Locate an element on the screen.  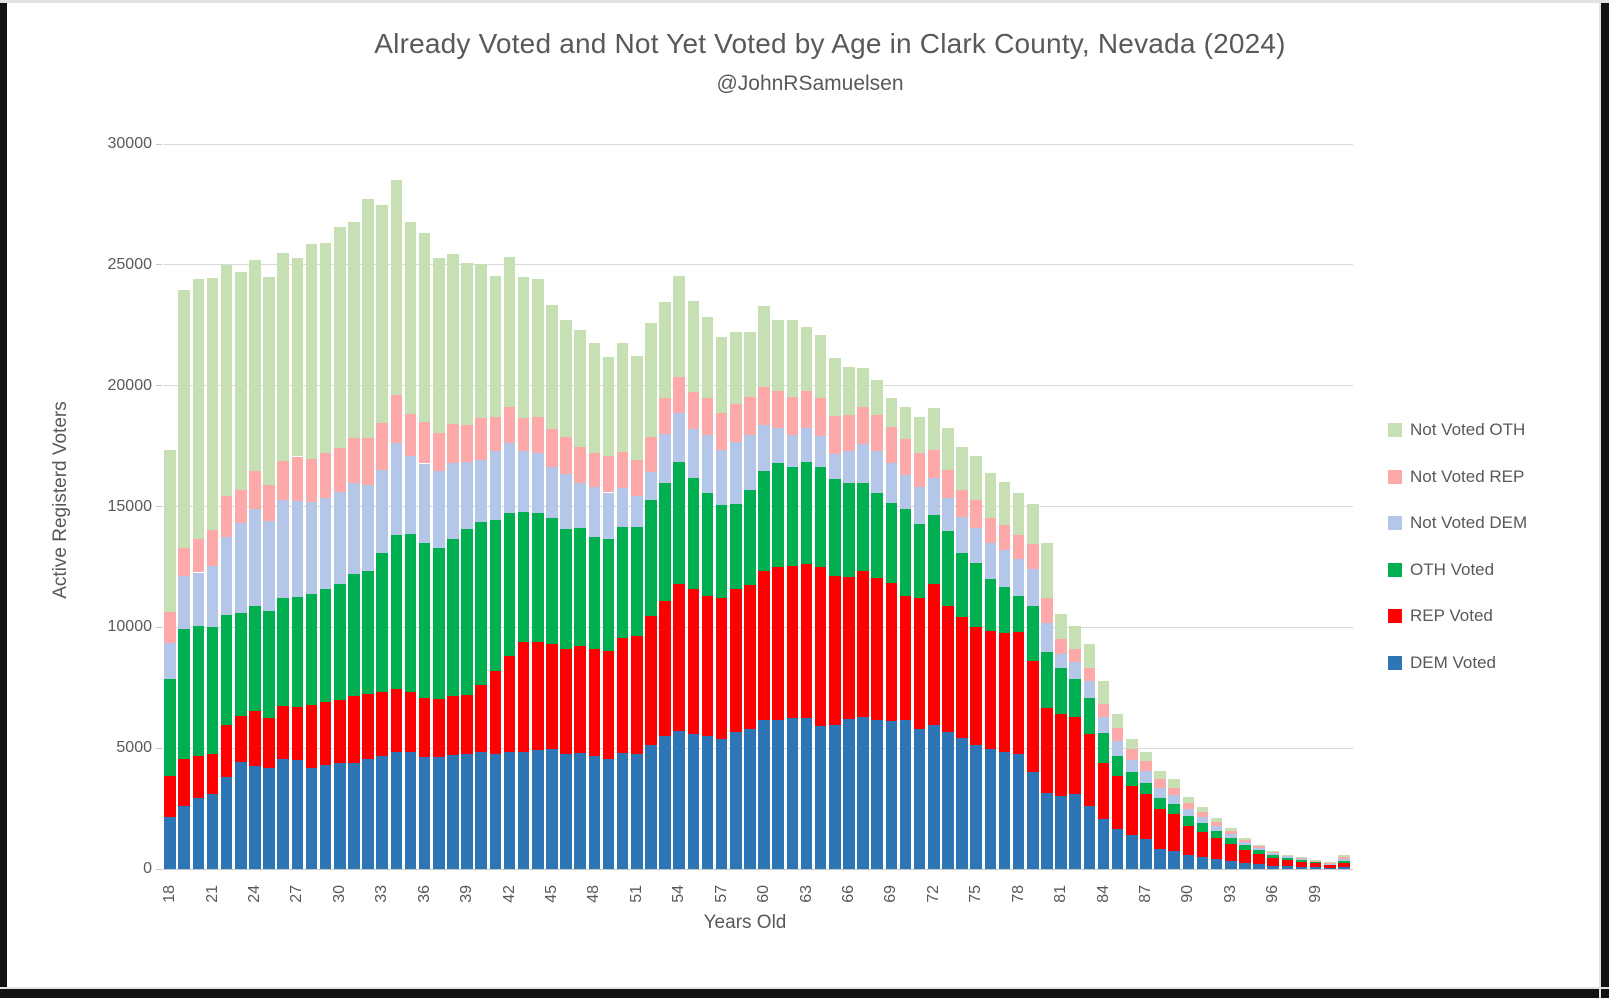
y-tick-label-30000: 30000 is located at coordinates (130, 143).